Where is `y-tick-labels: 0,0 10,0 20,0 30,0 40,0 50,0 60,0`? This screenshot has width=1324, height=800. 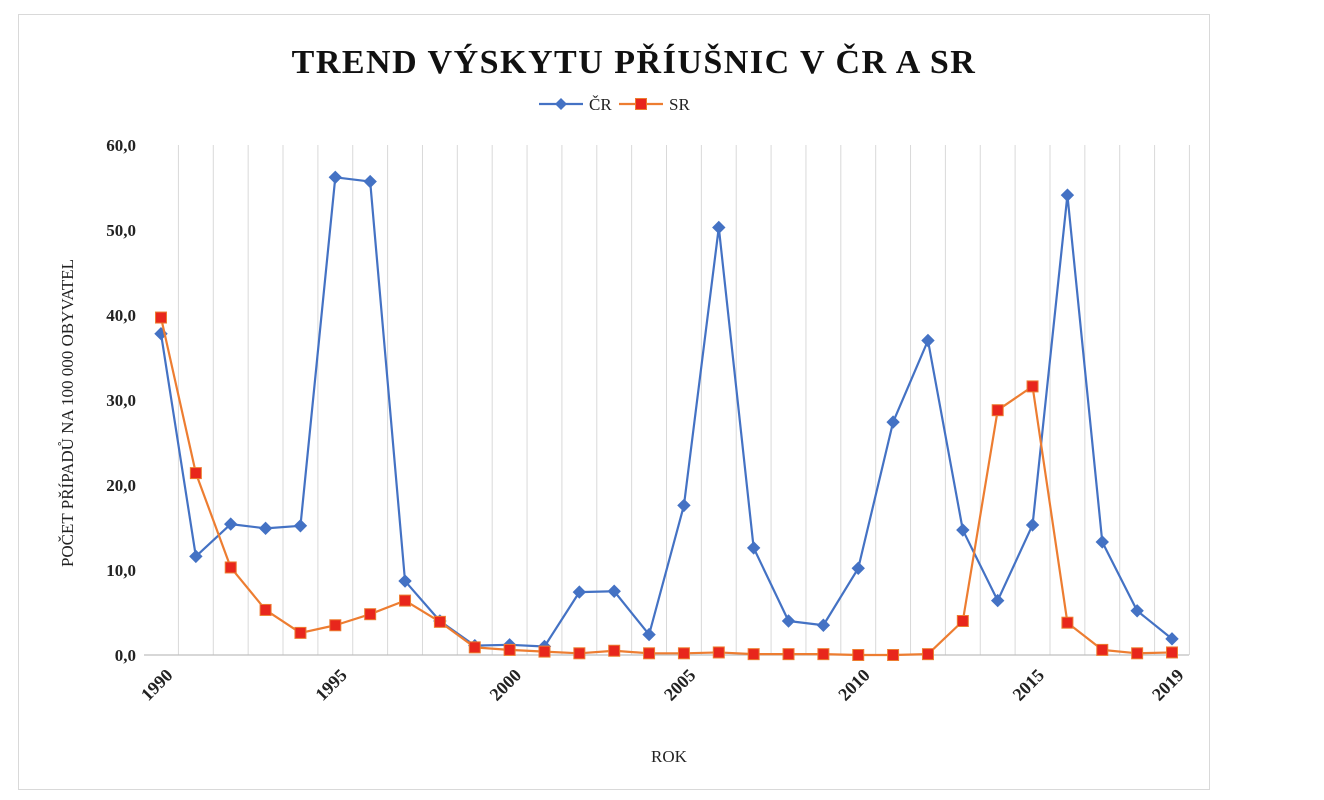
y-tick-labels: 0,0 10,0 20,0 30,0 40,0 50,0 60,0 is located at coordinates (121, 400).